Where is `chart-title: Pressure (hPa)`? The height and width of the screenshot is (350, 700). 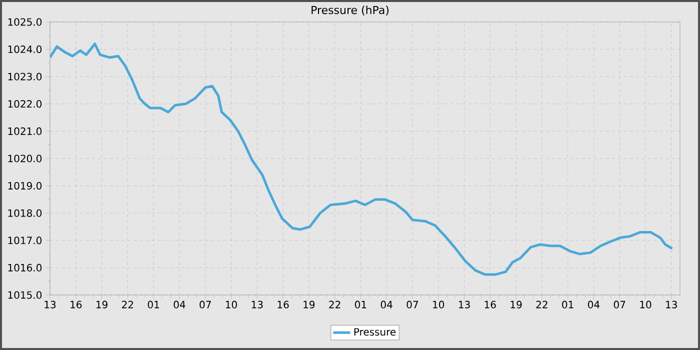 chart-title: Pressure (hPa) is located at coordinates (350, 11).